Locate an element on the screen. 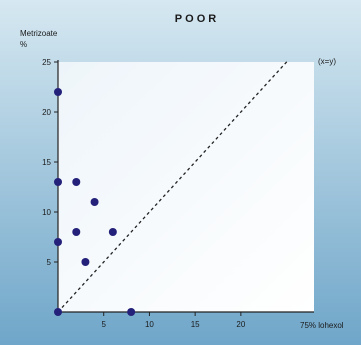 This screenshot has height=345, width=361. chart-title: POOR is located at coordinates (197, 19).